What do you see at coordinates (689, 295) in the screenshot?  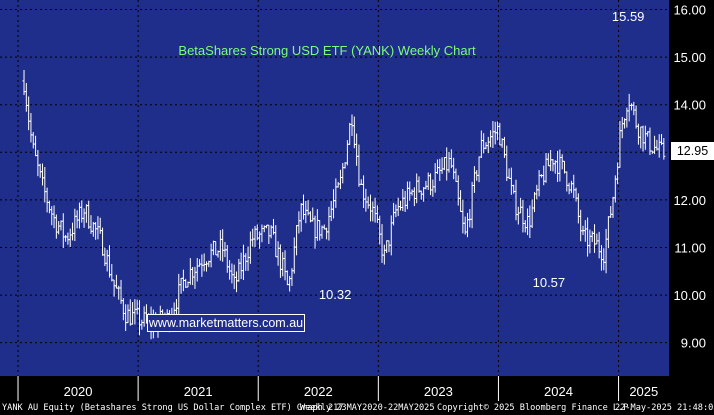 I see `y-tick-label: 10.00` at bounding box center [689, 295].